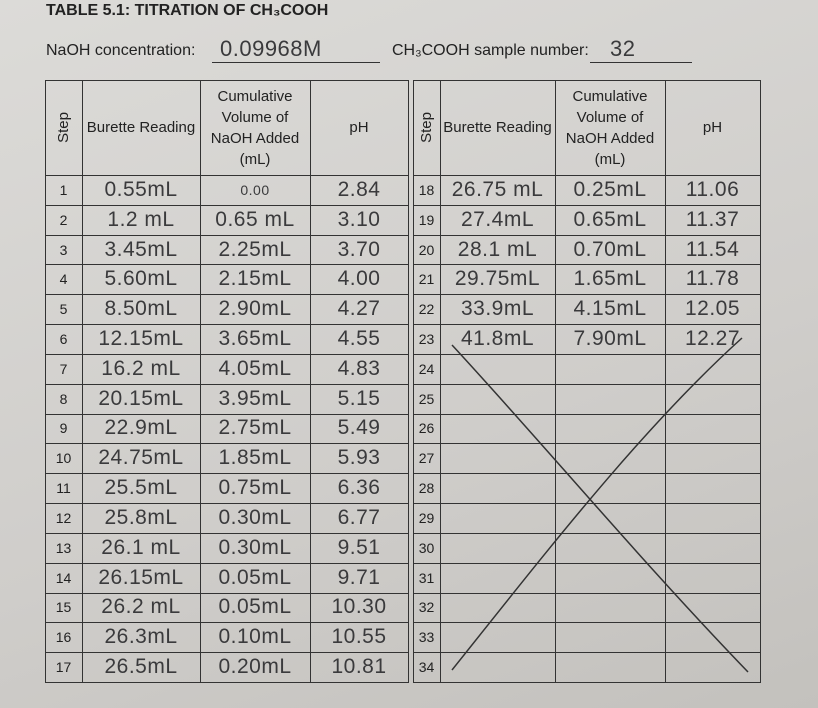 This screenshot has height=708, width=818. I want to click on entry: 0.70mL, so click(610, 249).